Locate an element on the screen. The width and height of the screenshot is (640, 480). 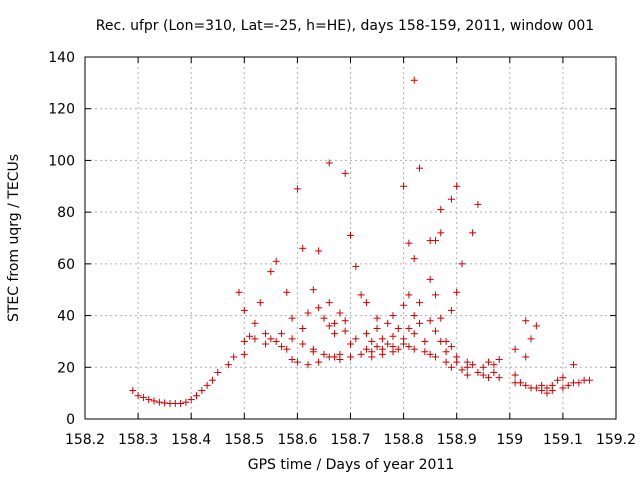
y-tick-label: 80 is located at coordinates (66, 213).